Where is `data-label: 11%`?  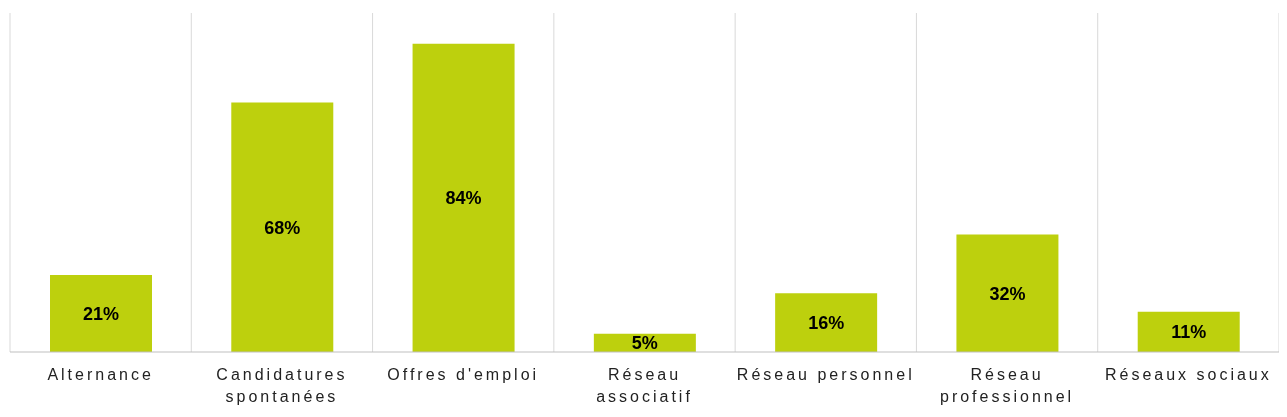
data-label: 11% is located at coordinates (1189, 332).